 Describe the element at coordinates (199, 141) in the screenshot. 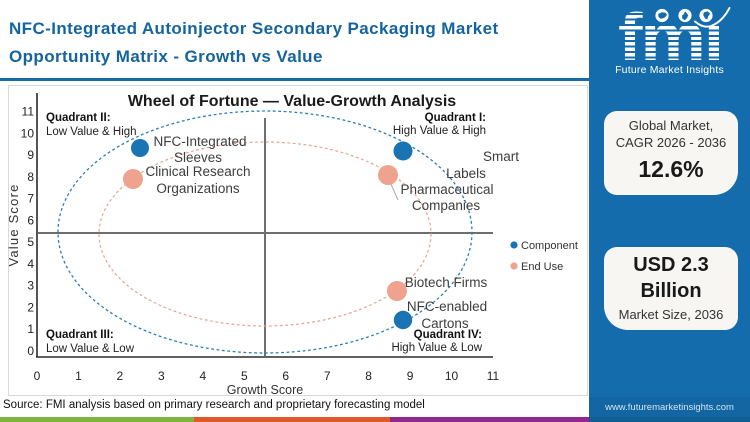

I see `svg-text: NFC-Integrated` at that location.